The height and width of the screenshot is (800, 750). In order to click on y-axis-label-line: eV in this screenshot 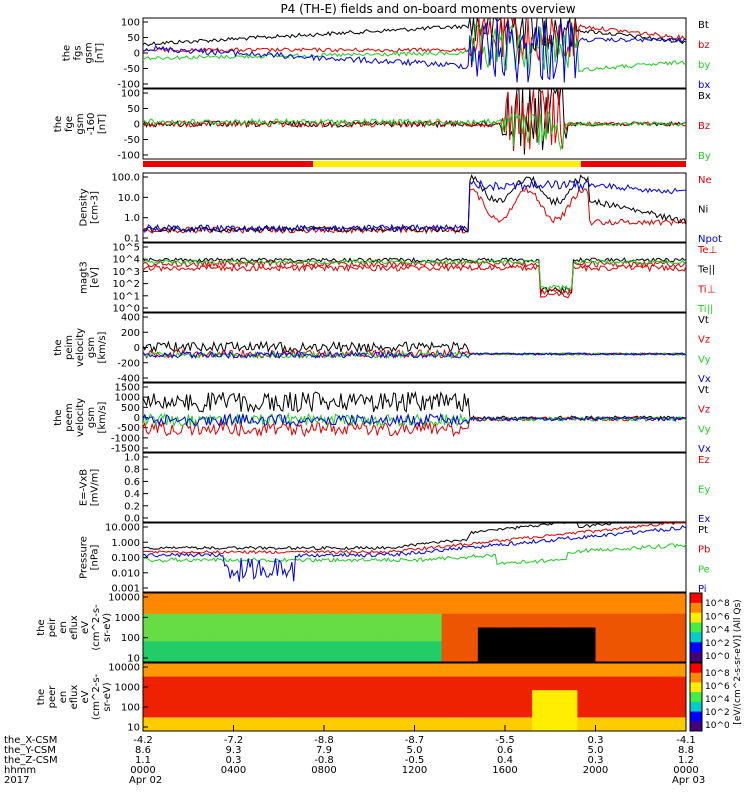, I will do `click(85, 627)`.